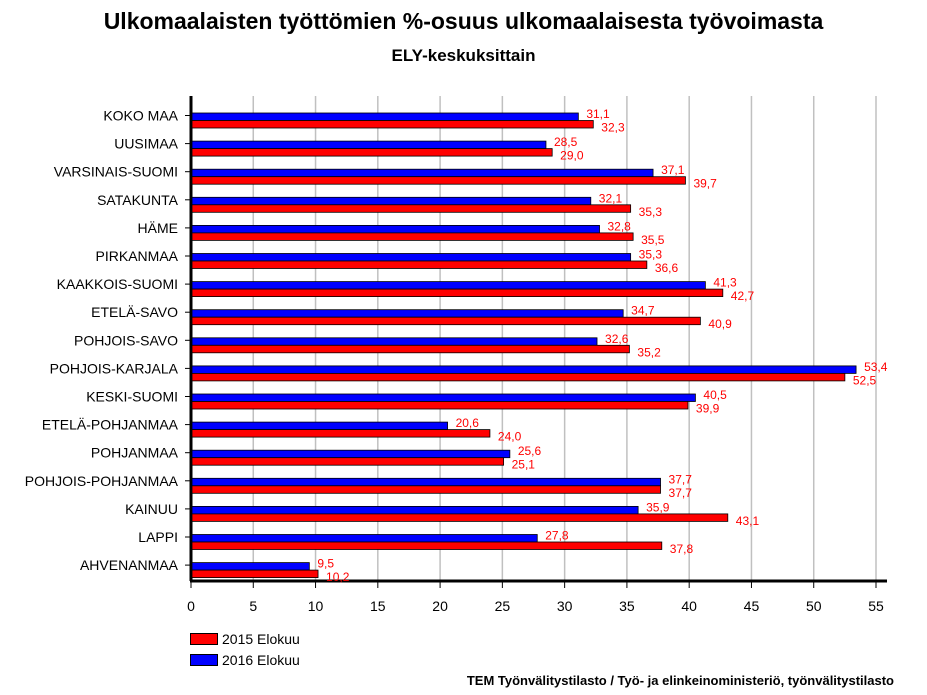  I want to click on data-label: 9,5, so click(325, 564).